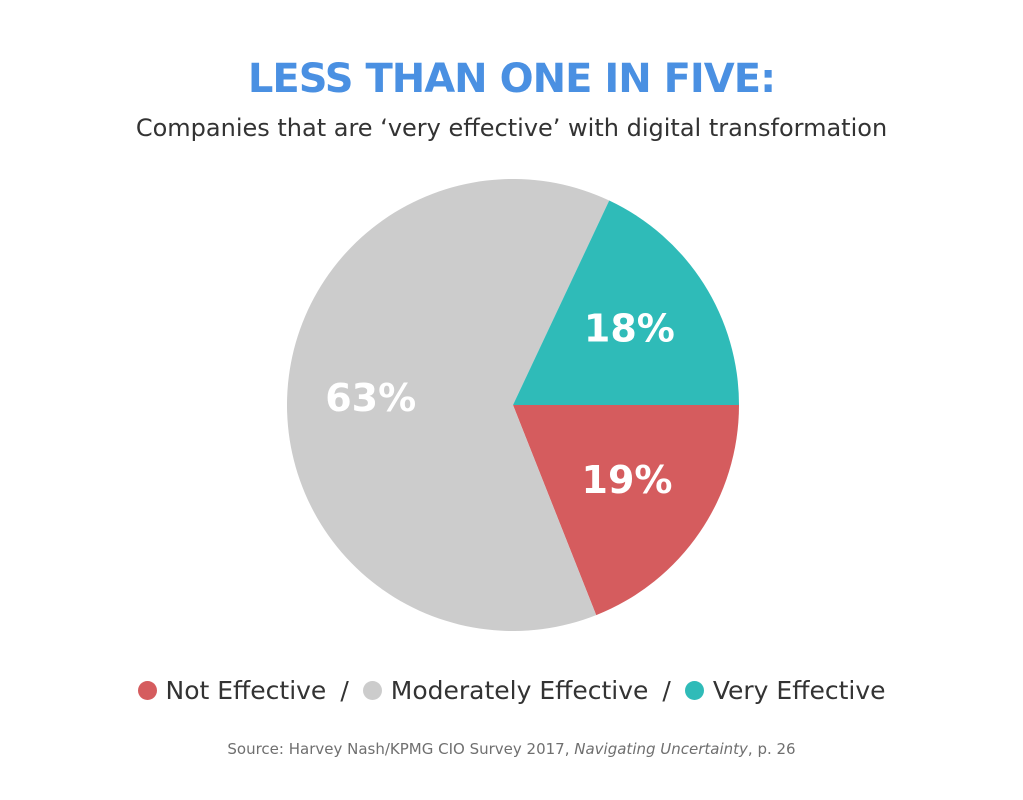  Describe the element at coordinates (771, 749) in the screenshot. I see `source-suffix: , p. 26` at that location.